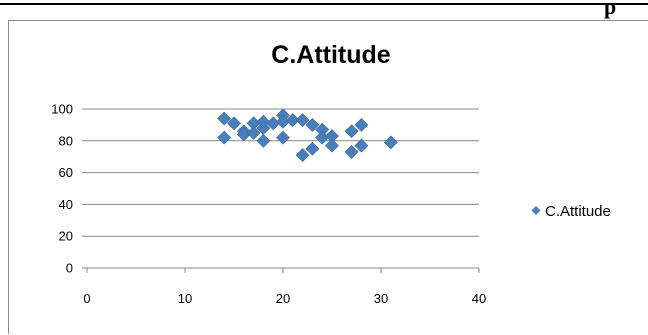  What do you see at coordinates (536, 210) in the screenshot?
I see `legend-marker` at bounding box center [536, 210].